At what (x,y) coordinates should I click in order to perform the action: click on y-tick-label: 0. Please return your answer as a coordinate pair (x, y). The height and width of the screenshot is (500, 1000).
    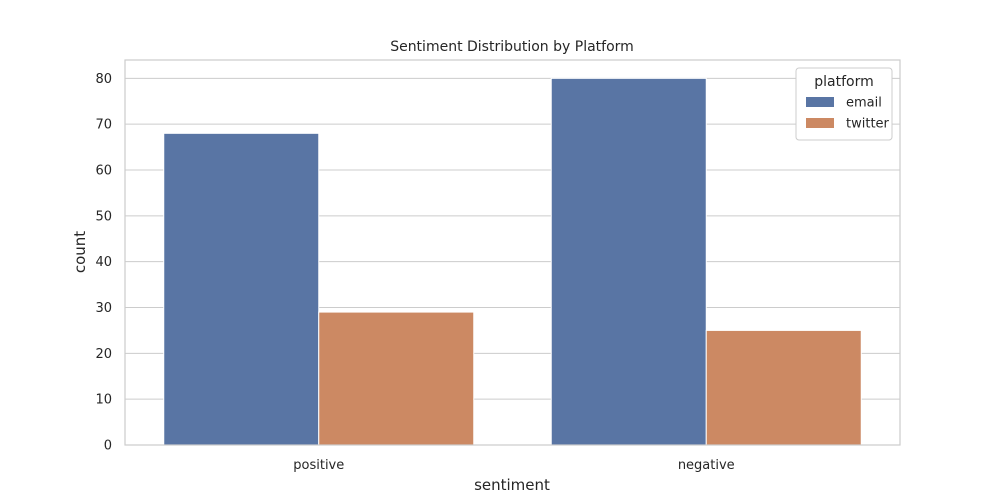
    Looking at the image, I should click on (108, 446).